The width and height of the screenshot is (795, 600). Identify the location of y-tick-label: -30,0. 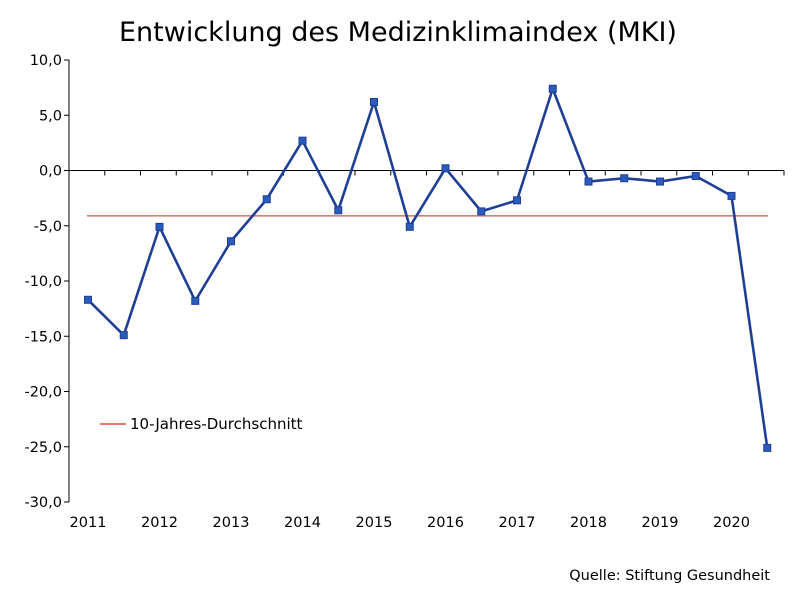
(43, 503).